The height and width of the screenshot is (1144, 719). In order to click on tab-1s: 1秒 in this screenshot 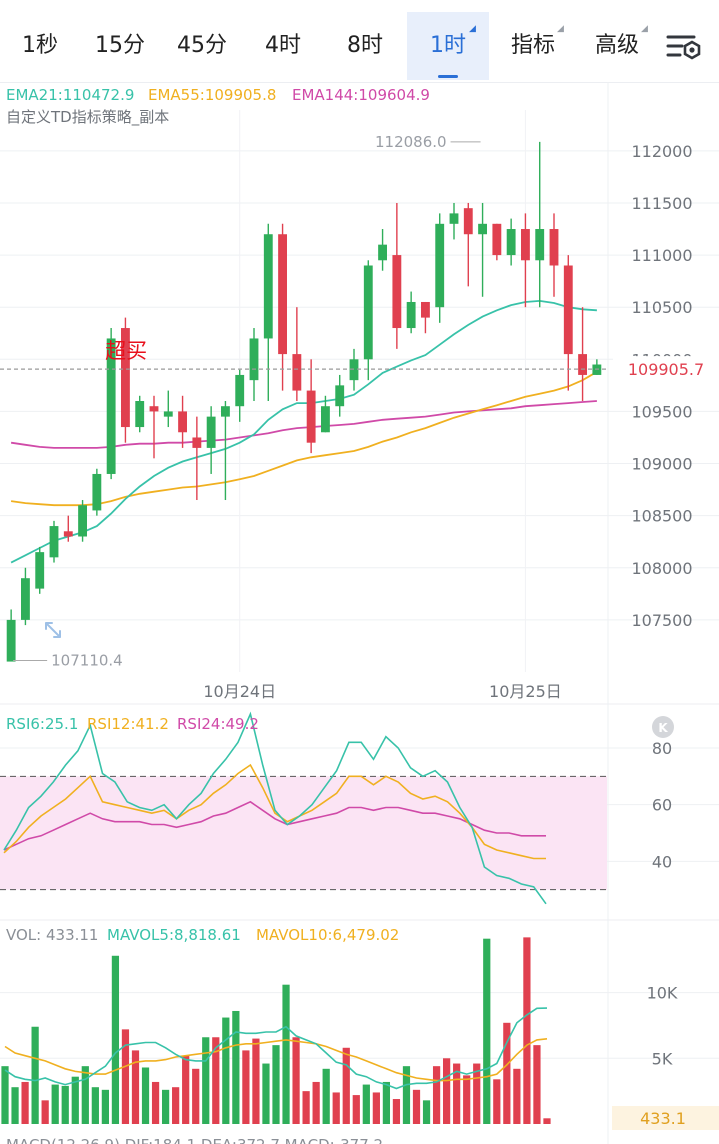, I will do `click(40, 45)`.